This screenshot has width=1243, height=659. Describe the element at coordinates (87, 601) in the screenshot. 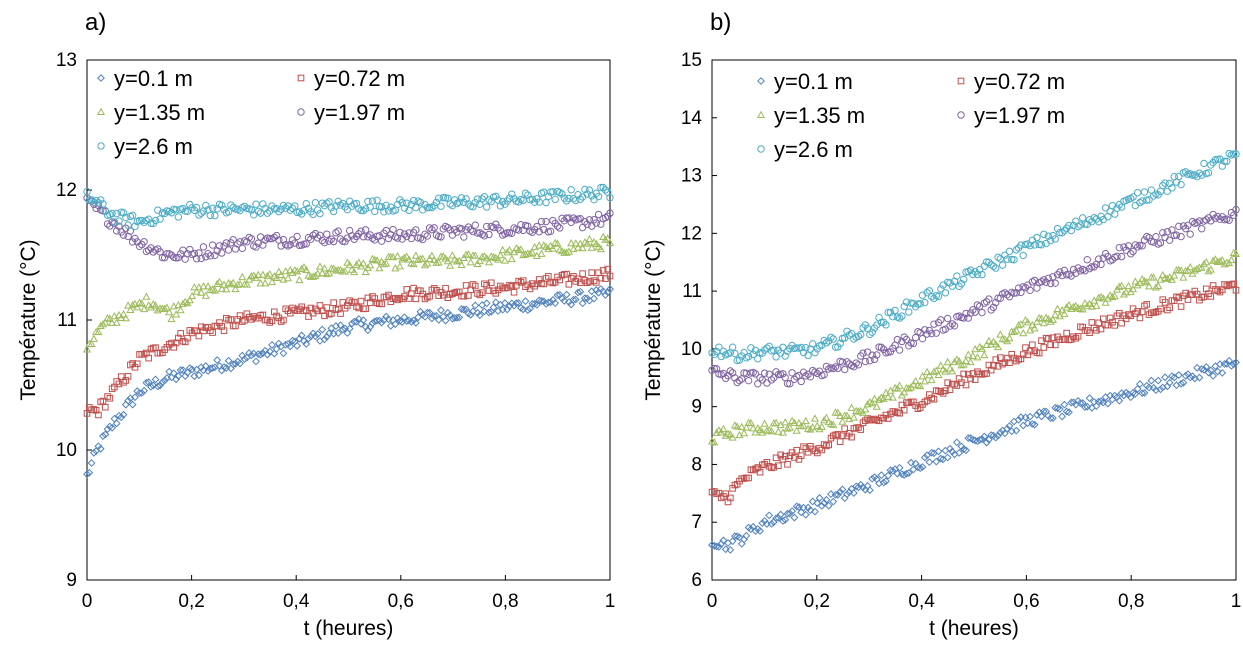

I see `x-tick-label: 0` at that location.